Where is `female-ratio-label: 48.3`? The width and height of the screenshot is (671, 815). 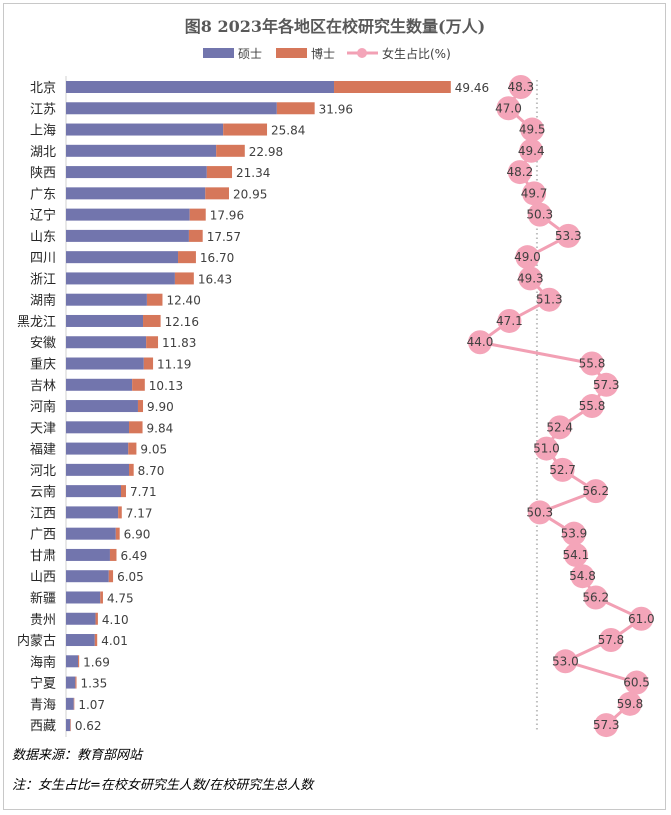
female-ratio-label: 48.3 is located at coordinates (520, 87).